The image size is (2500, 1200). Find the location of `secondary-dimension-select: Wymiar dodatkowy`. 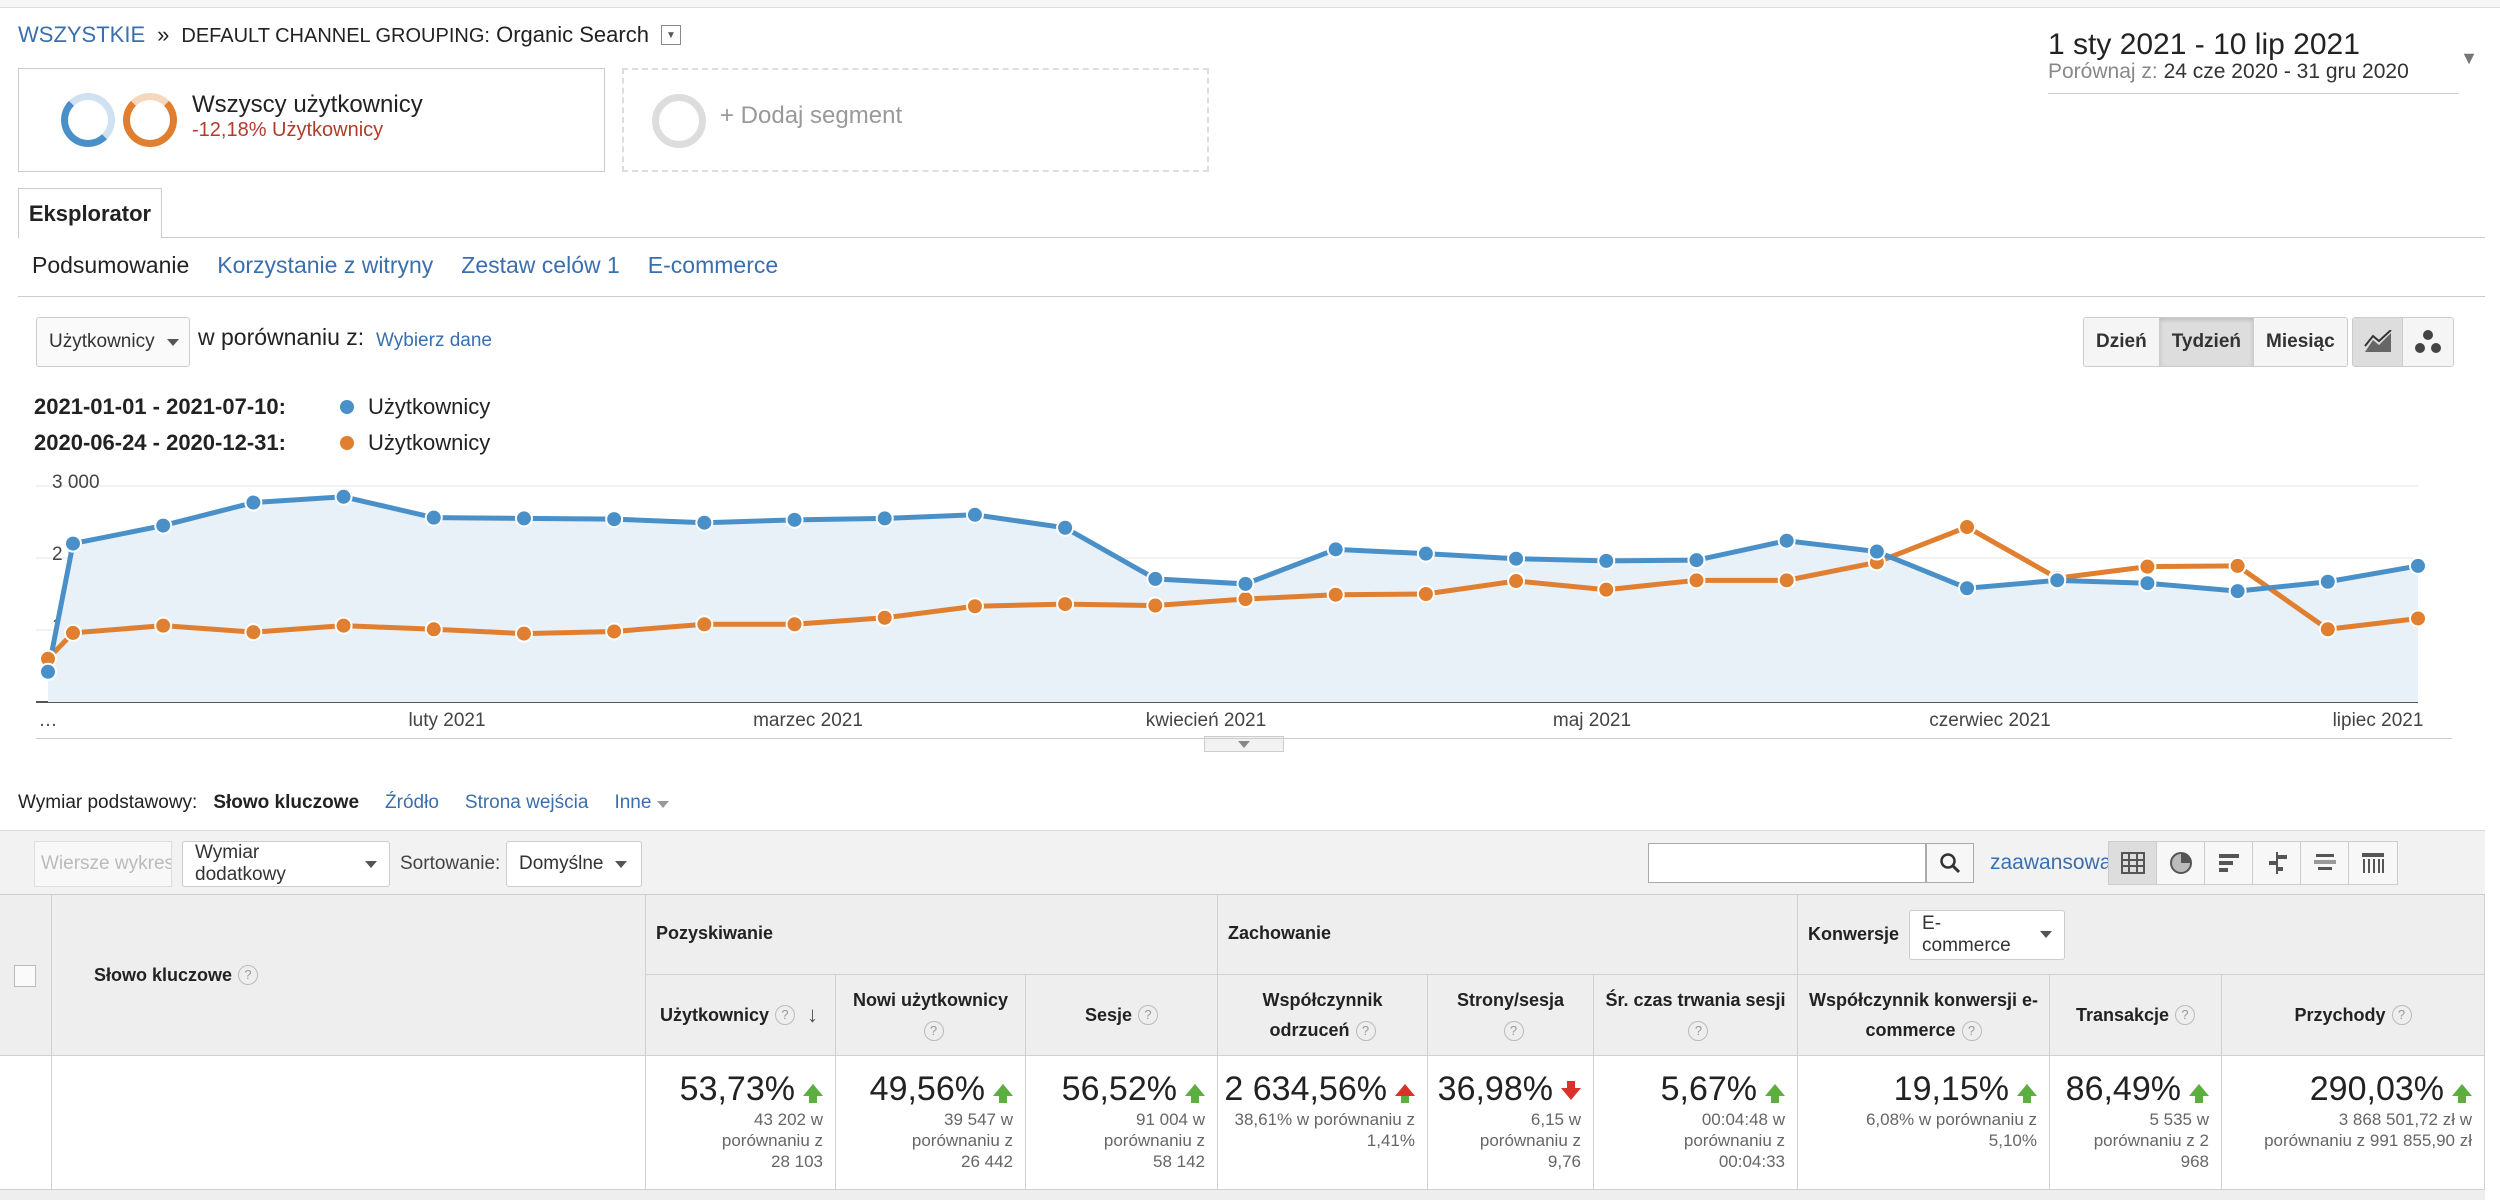

secondary-dimension-select: Wymiar dodatkowy is located at coordinates (286, 864).